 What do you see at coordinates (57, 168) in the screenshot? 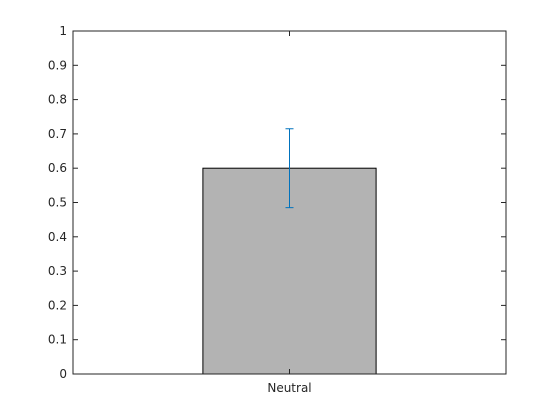
I see `y-tick-label: 0.6` at bounding box center [57, 168].